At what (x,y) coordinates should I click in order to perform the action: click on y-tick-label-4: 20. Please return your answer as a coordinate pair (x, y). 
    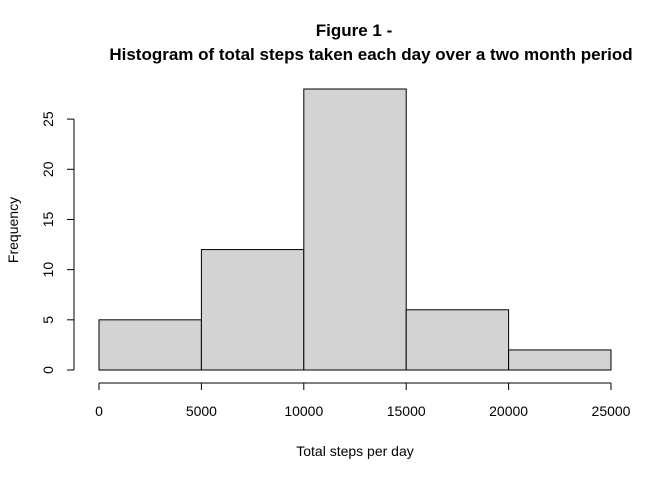
    Looking at the image, I should click on (48, 169).